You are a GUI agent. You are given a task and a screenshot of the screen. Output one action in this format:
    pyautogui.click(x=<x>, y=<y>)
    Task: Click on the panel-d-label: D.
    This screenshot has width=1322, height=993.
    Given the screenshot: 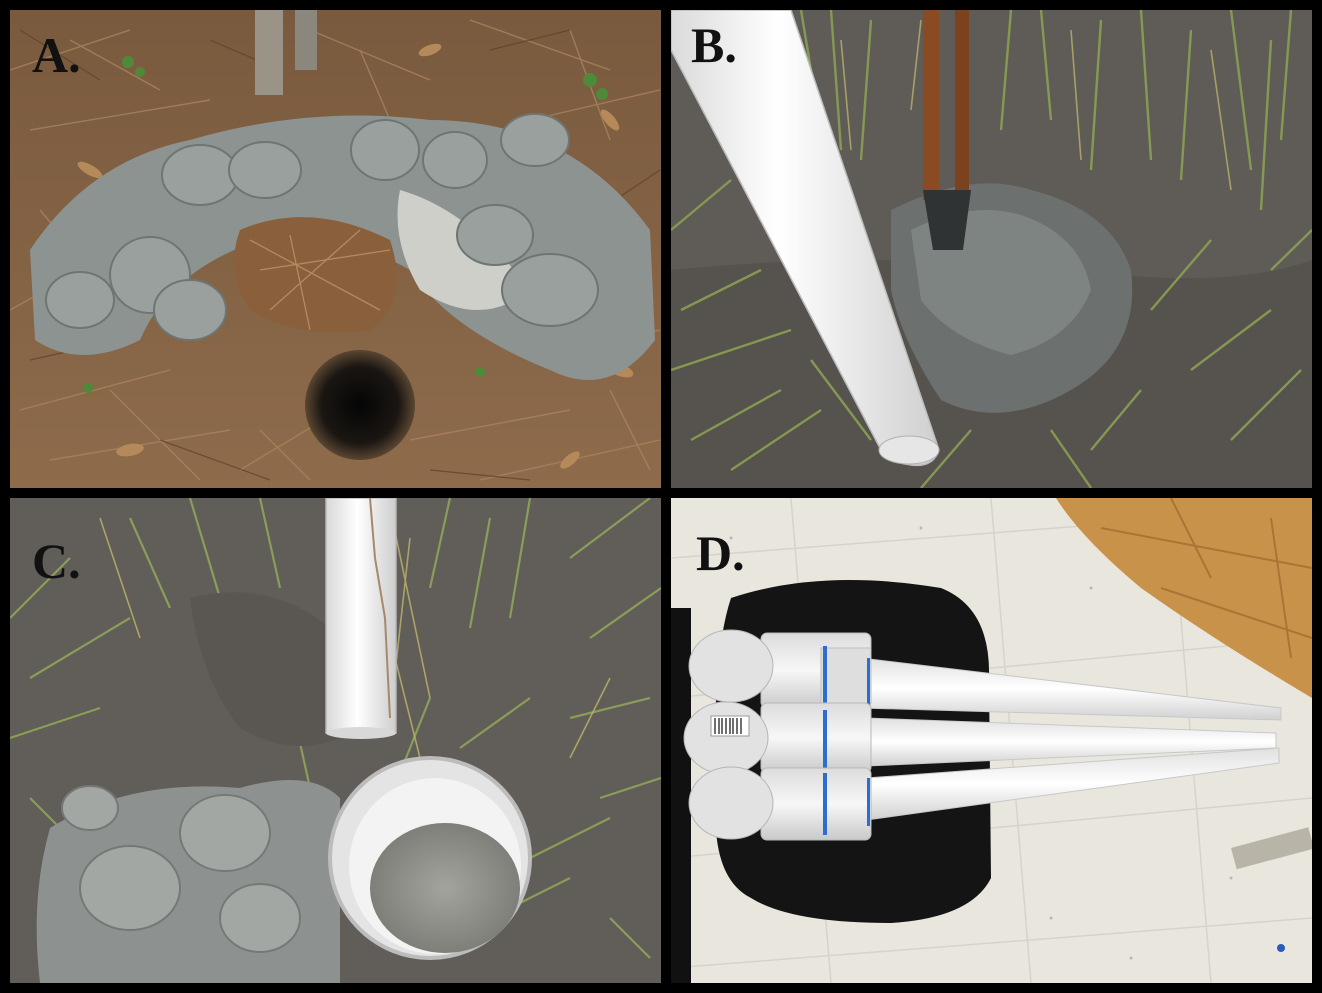 What is the action you would take?
    pyautogui.click(x=720, y=553)
    